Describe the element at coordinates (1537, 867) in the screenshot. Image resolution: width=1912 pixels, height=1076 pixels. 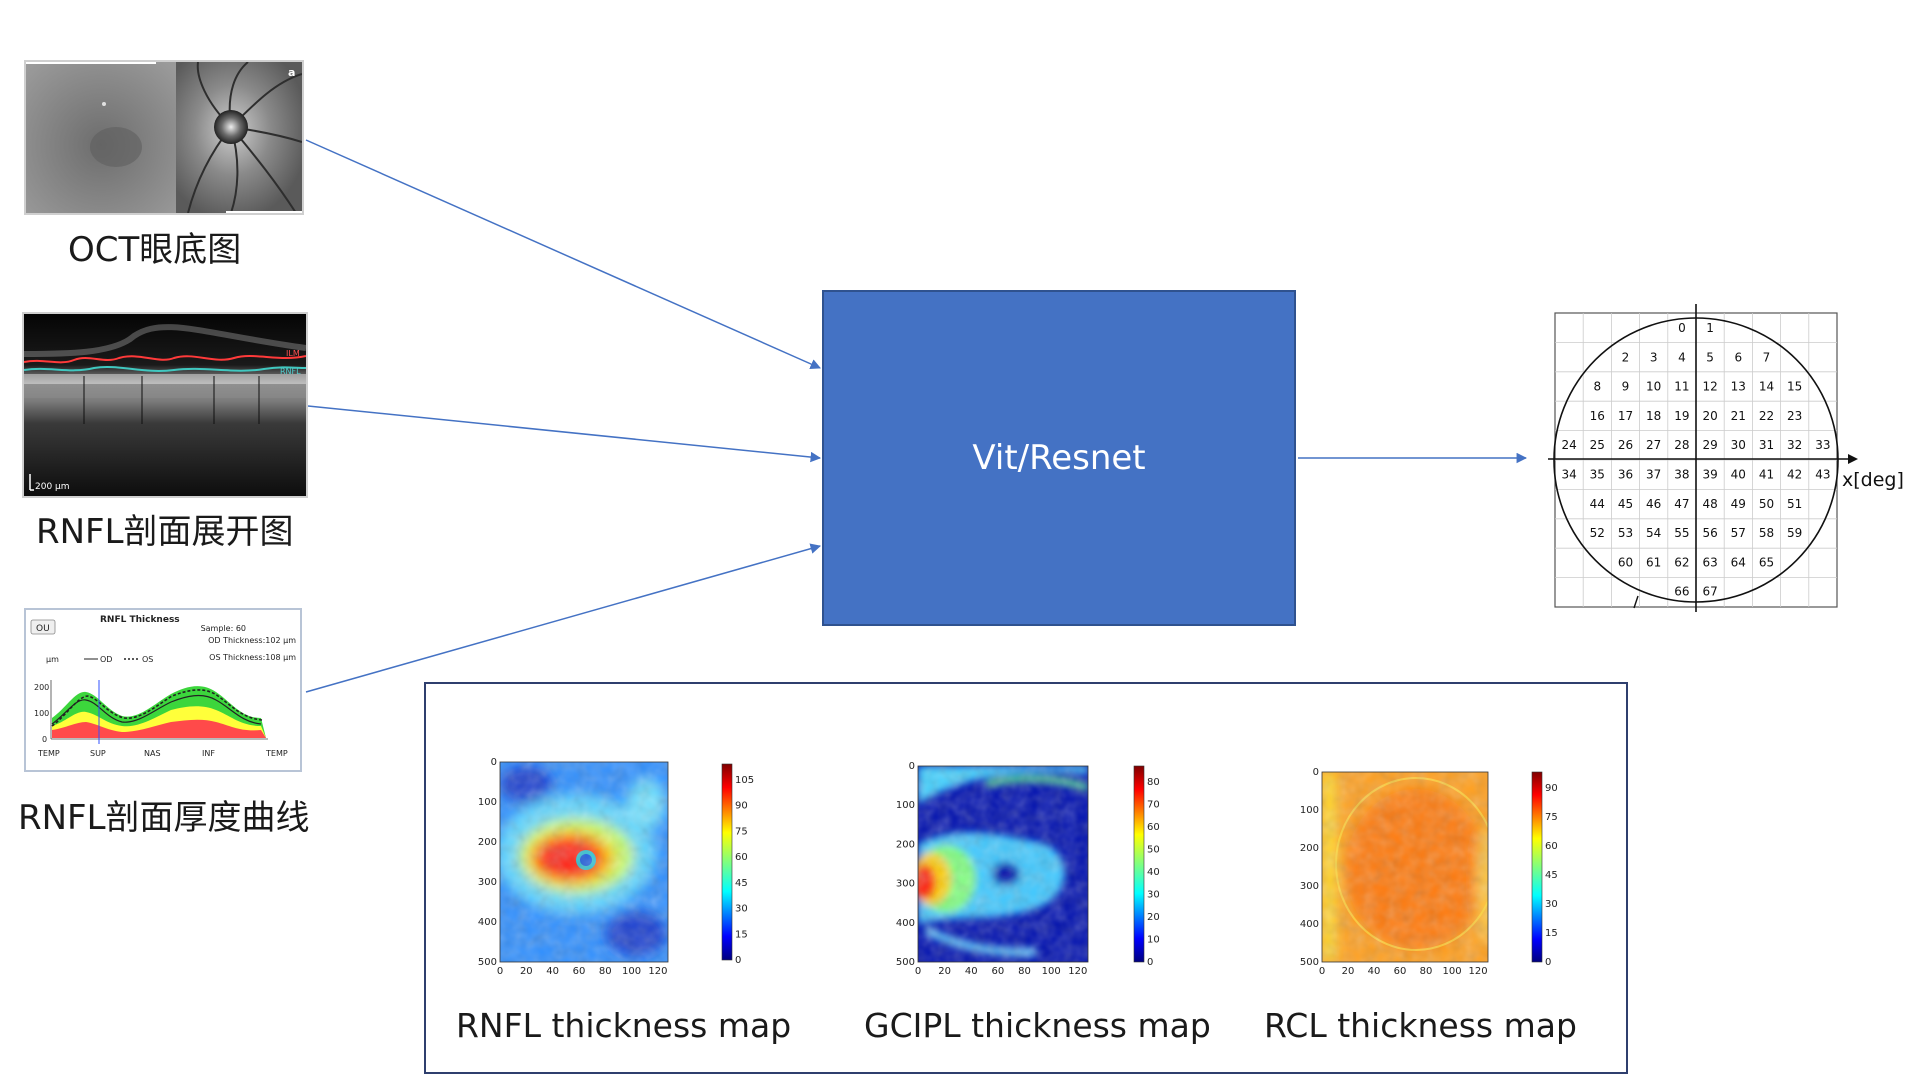
I see `rcl-map-colorbar` at that location.